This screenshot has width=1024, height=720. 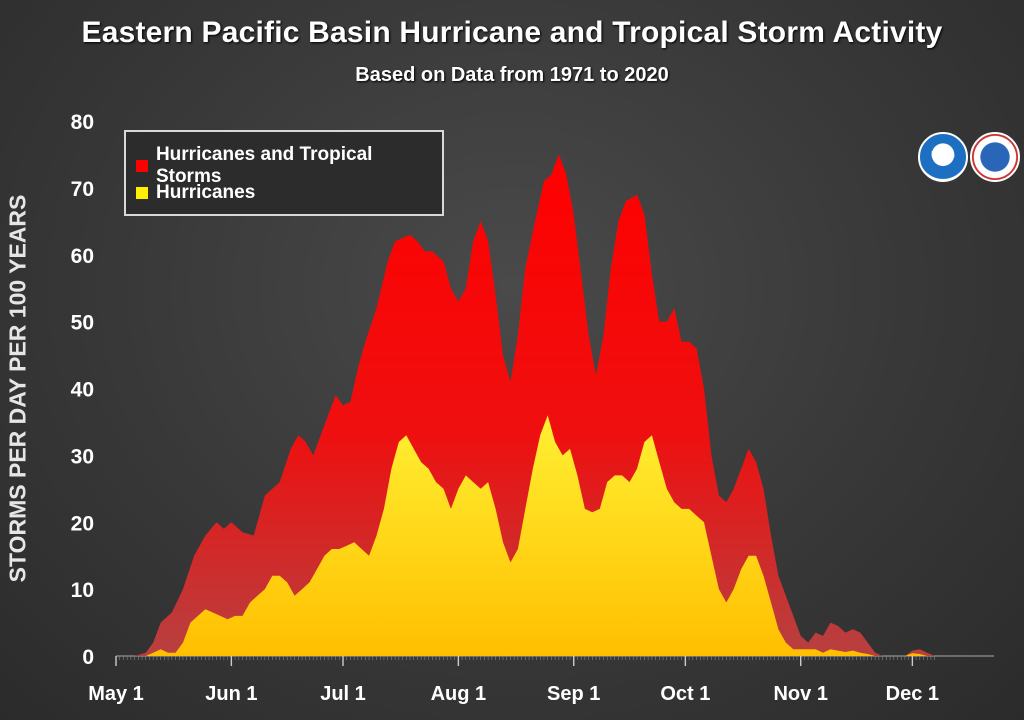 I want to click on legend-item-storms: Hurricanes and Tropical Storms, so click(x=289, y=166).